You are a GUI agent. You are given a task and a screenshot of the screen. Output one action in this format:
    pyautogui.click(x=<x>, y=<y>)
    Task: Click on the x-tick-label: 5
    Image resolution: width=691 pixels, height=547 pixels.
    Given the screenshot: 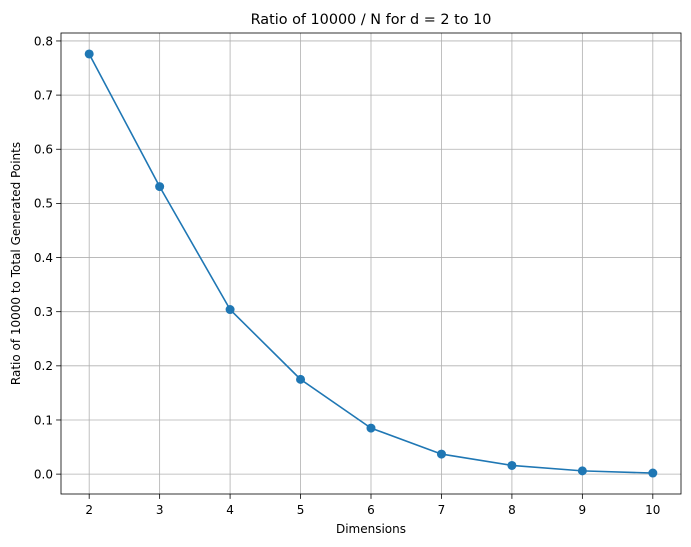 What is the action you would take?
    pyautogui.click(x=301, y=510)
    